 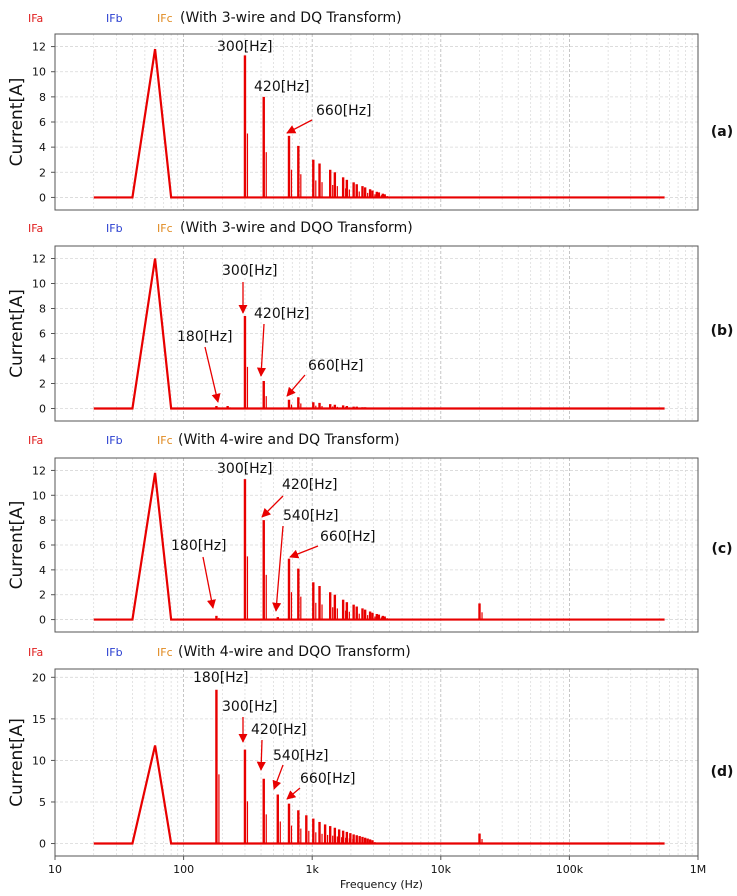 I want to click on x-tick-label: 10, so click(x=55, y=869).